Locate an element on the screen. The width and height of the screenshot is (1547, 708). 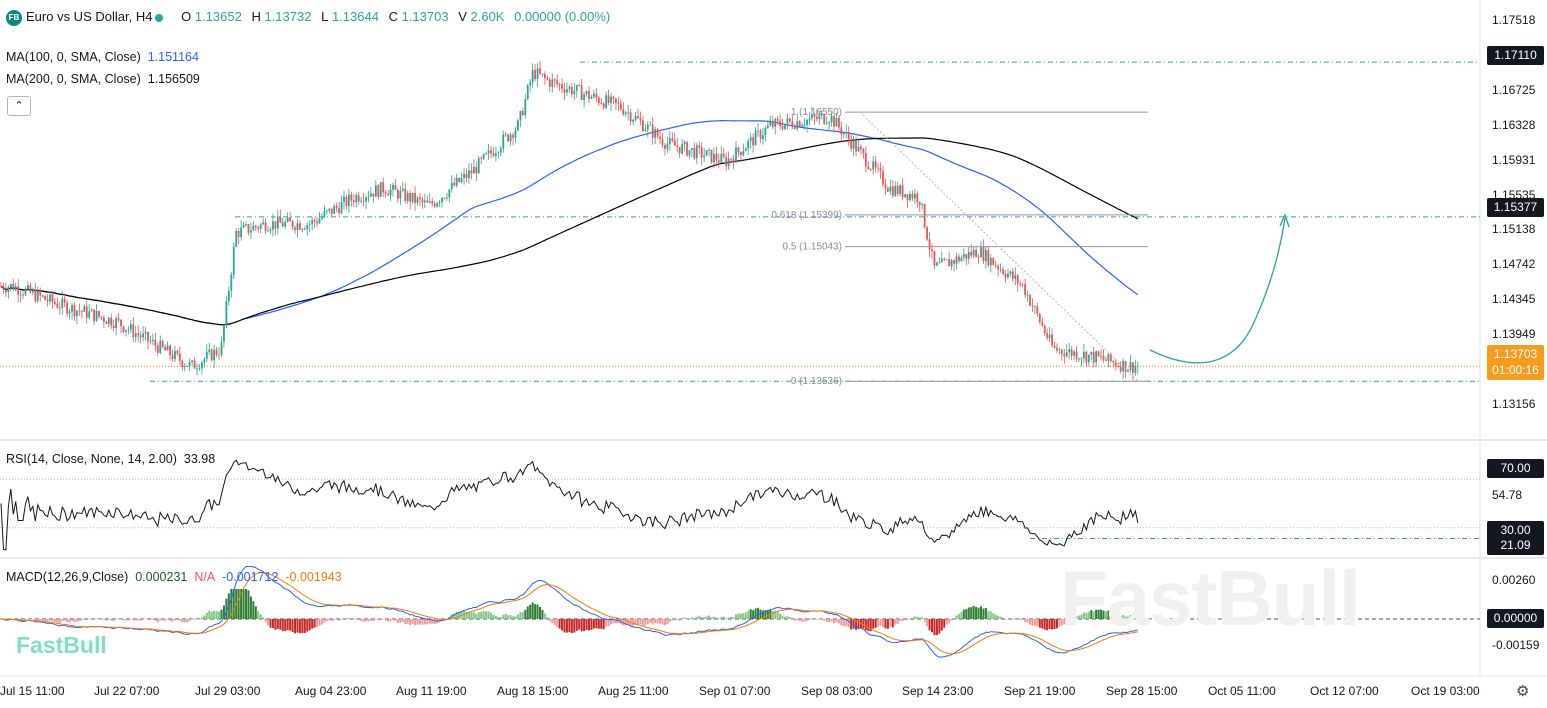
collapse-legend-button: ⌃ is located at coordinates (19, 106).